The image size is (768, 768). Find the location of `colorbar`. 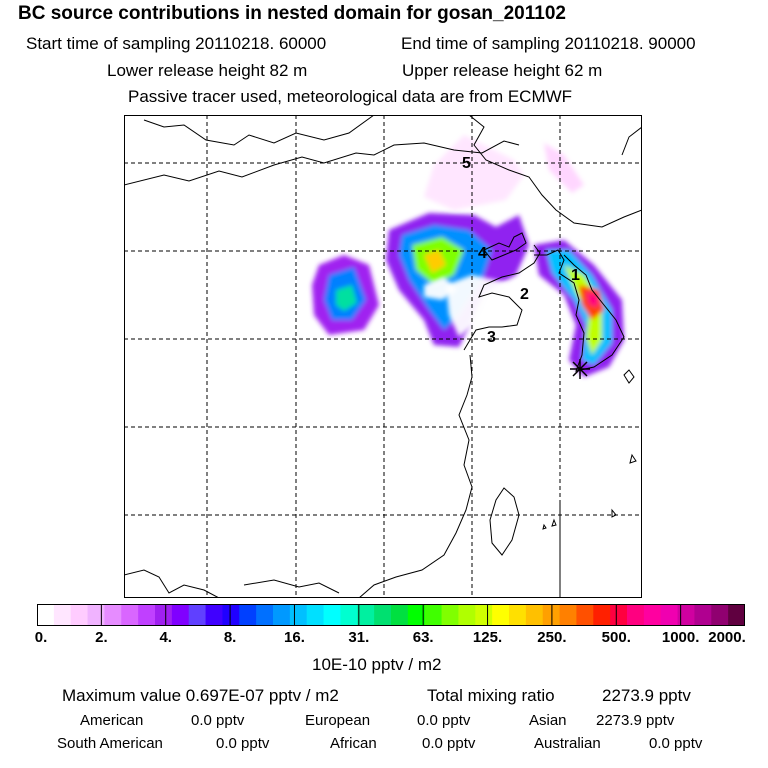

colorbar is located at coordinates (391, 615).